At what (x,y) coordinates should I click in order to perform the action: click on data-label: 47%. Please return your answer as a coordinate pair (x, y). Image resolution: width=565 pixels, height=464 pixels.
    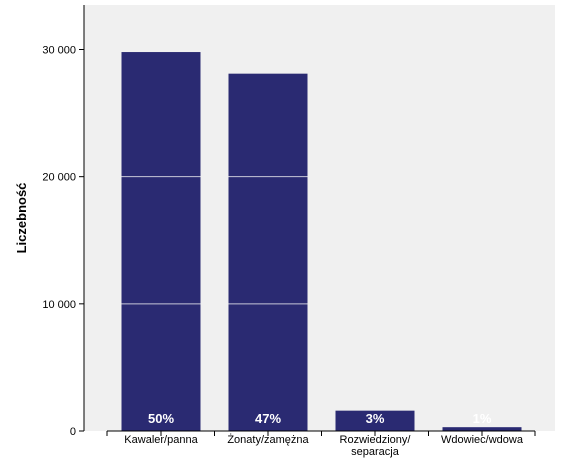
    Looking at the image, I should click on (268, 418).